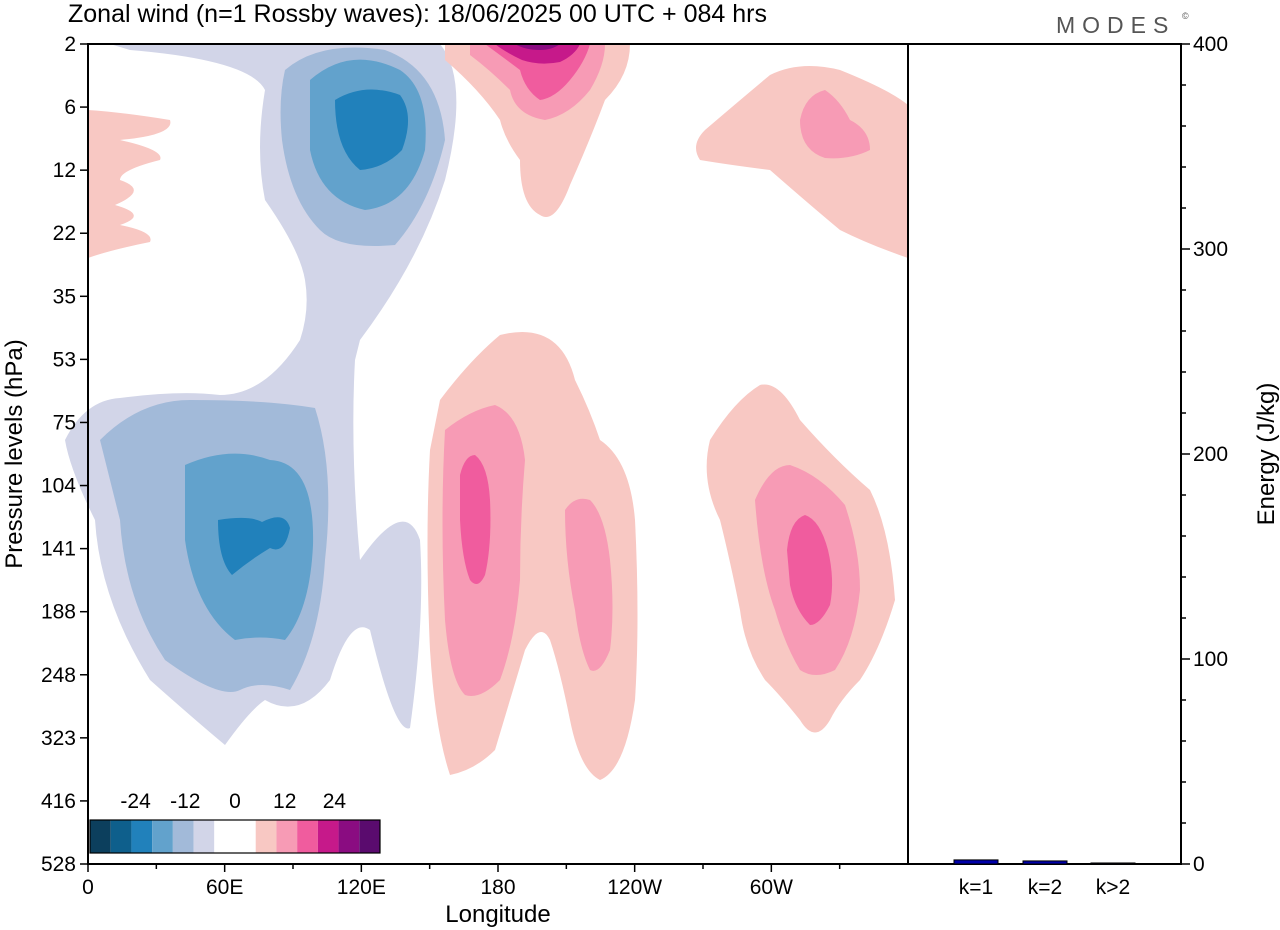 This screenshot has height=930, width=1280. What do you see at coordinates (64, 296) in the screenshot?
I see `pressure-tick-label: 35` at bounding box center [64, 296].